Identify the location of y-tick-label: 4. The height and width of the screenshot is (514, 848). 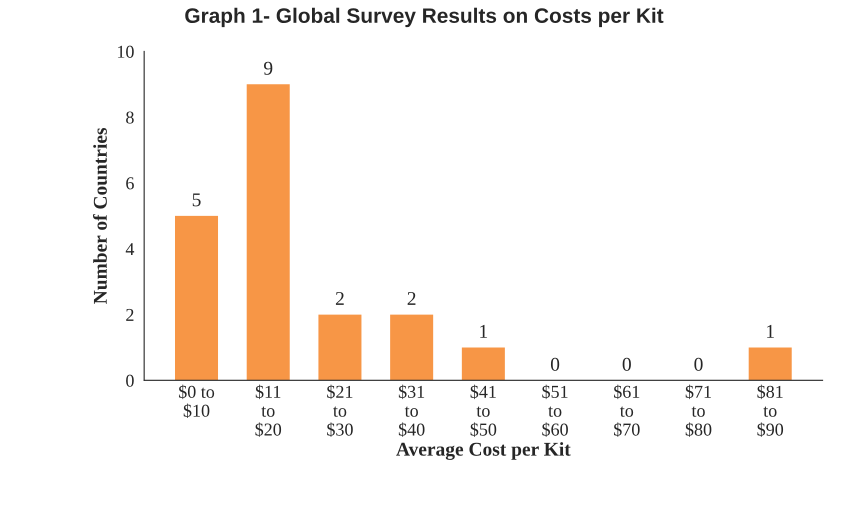
(130, 249).